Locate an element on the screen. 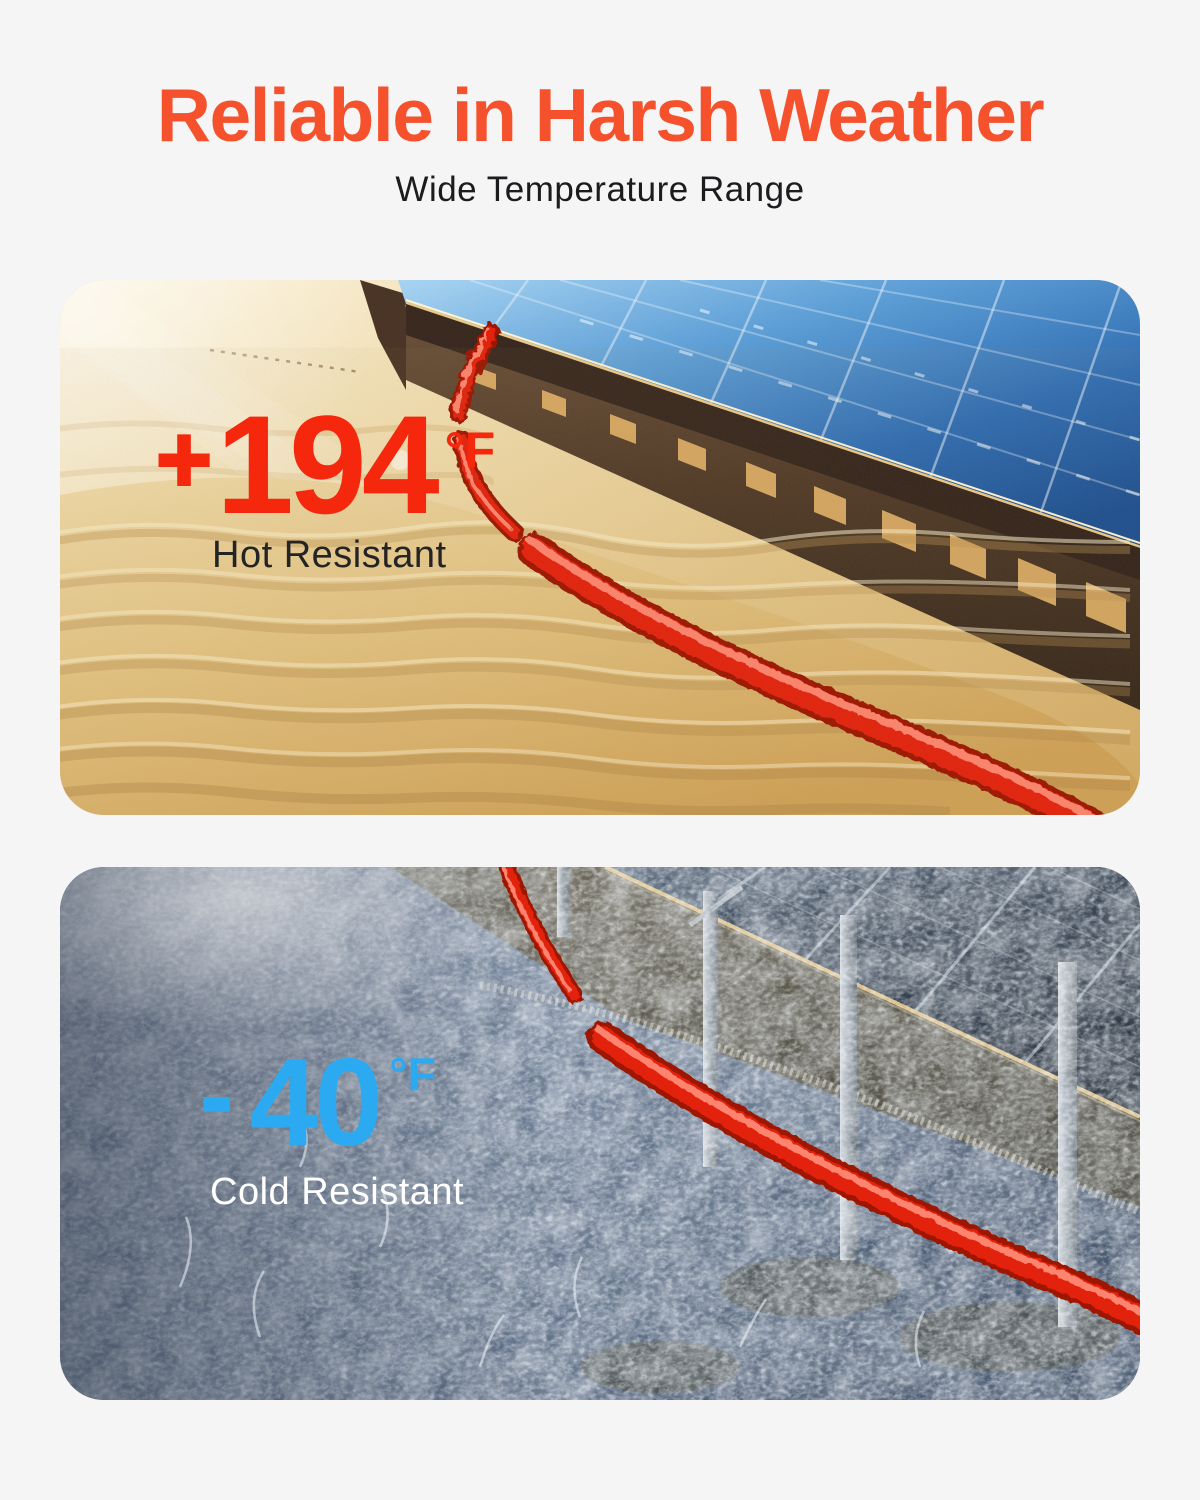 The image size is (1200, 1500). hot-temperature: + 194 °F is located at coordinates (325, 464).